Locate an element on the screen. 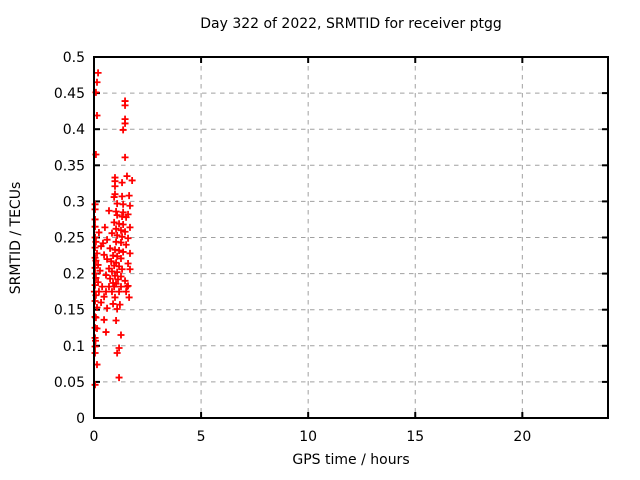 The image size is (640, 480). y-tick-label: 0.15 is located at coordinates (69, 311).